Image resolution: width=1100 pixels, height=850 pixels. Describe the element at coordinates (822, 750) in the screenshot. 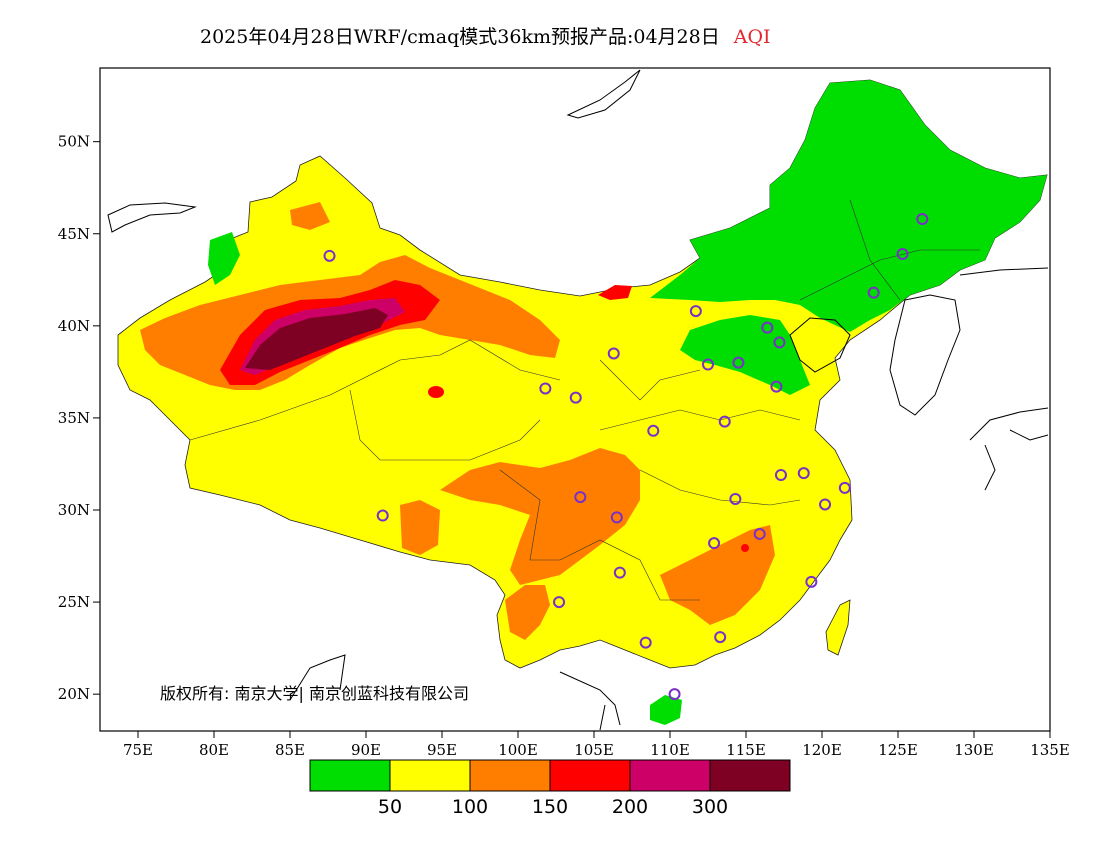

I see `x-tick-label: 120E` at that location.